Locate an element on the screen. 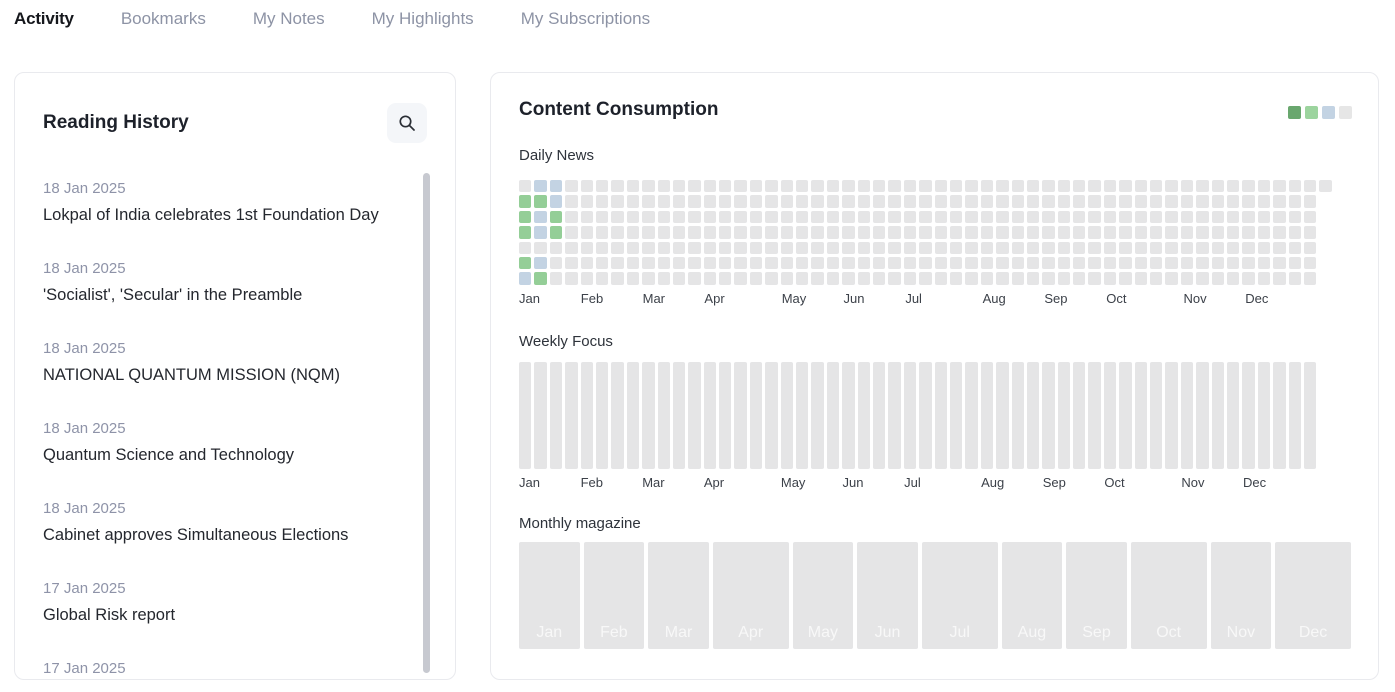  month-label: Aug is located at coordinates (993, 482).